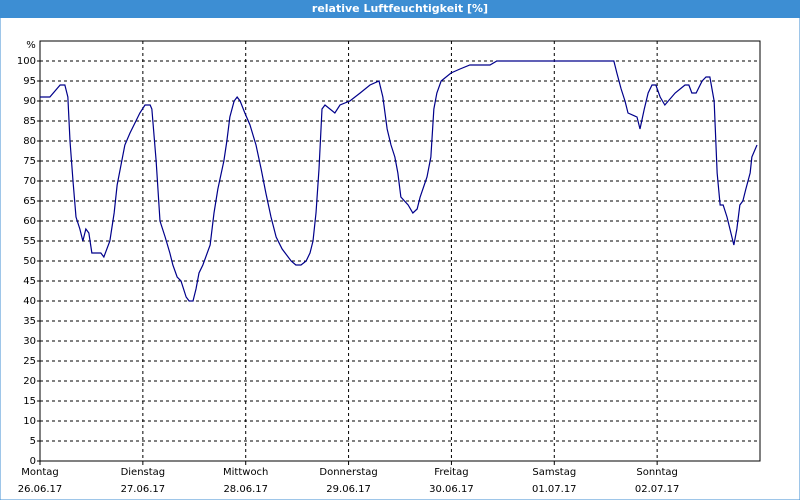  What do you see at coordinates (29, 241) in the screenshot?
I see `y-tick-label: 55` at bounding box center [29, 241].